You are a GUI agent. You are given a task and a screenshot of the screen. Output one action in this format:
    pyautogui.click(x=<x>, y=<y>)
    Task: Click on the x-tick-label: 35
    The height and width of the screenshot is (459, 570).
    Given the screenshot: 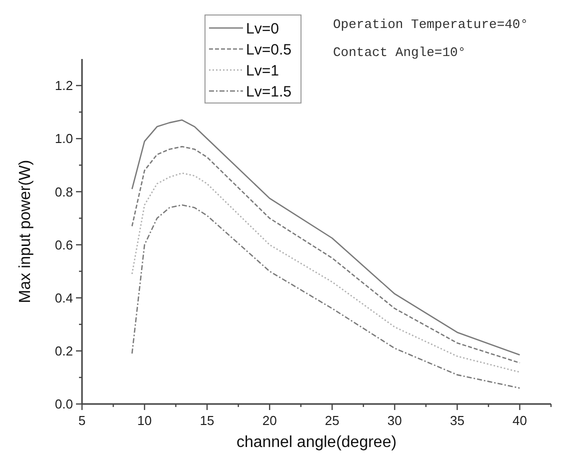 What is the action you would take?
    pyautogui.click(x=457, y=420)
    